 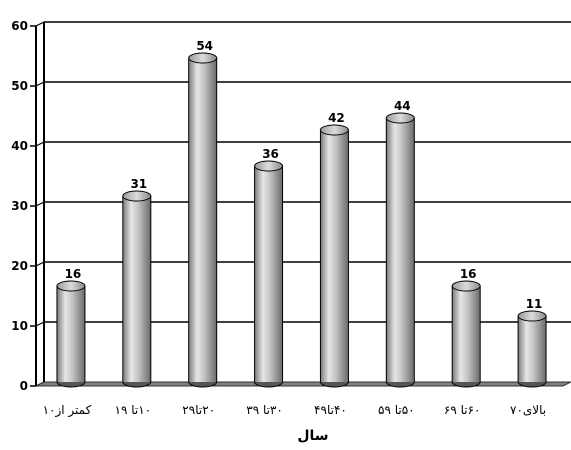 What do you see at coordinates (133, 410) in the screenshot?
I see `x-tick-label: ۱۰تا ۱۹` at bounding box center [133, 410].